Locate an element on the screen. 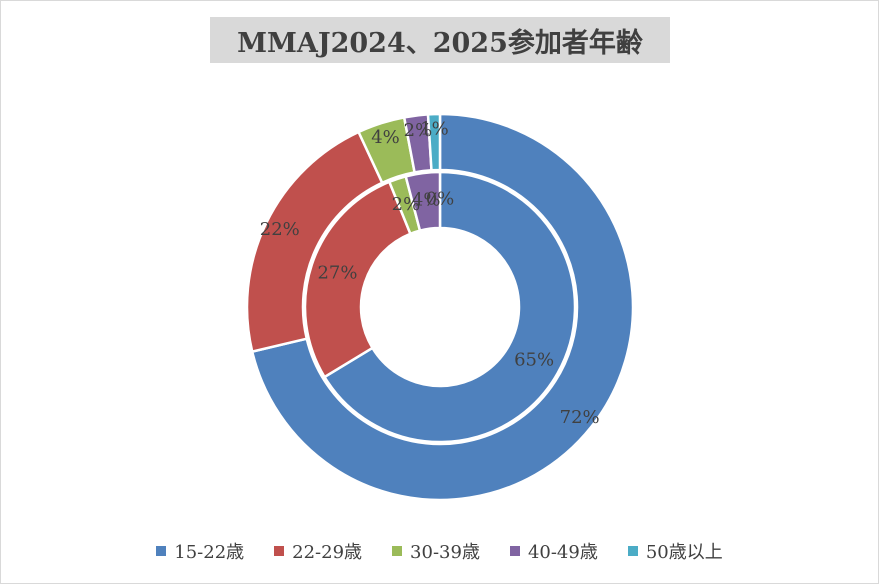  legend-item: 15-22歳 is located at coordinates (200, 551).